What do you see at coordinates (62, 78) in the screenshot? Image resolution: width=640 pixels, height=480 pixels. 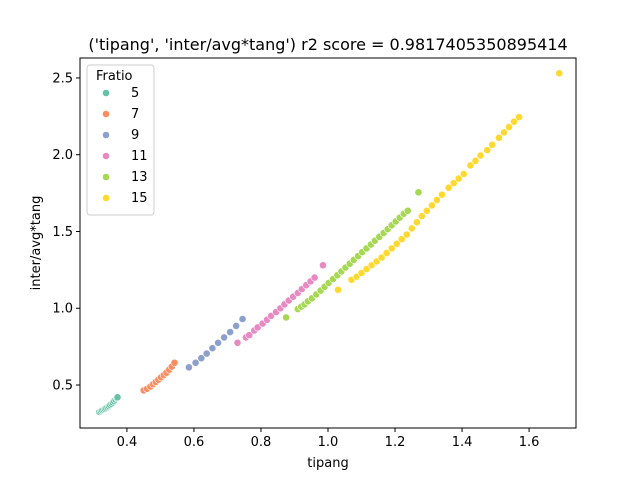 I see `y-tick-label: 2.5` at bounding box center [62, 78].